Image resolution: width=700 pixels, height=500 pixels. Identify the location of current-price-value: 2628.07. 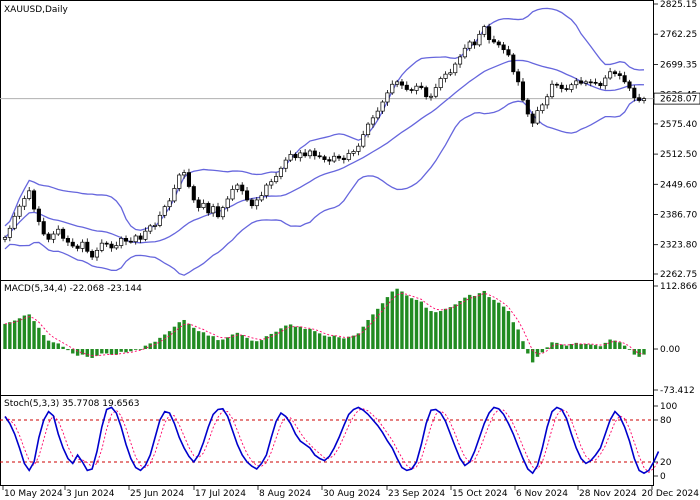
(678, 100).